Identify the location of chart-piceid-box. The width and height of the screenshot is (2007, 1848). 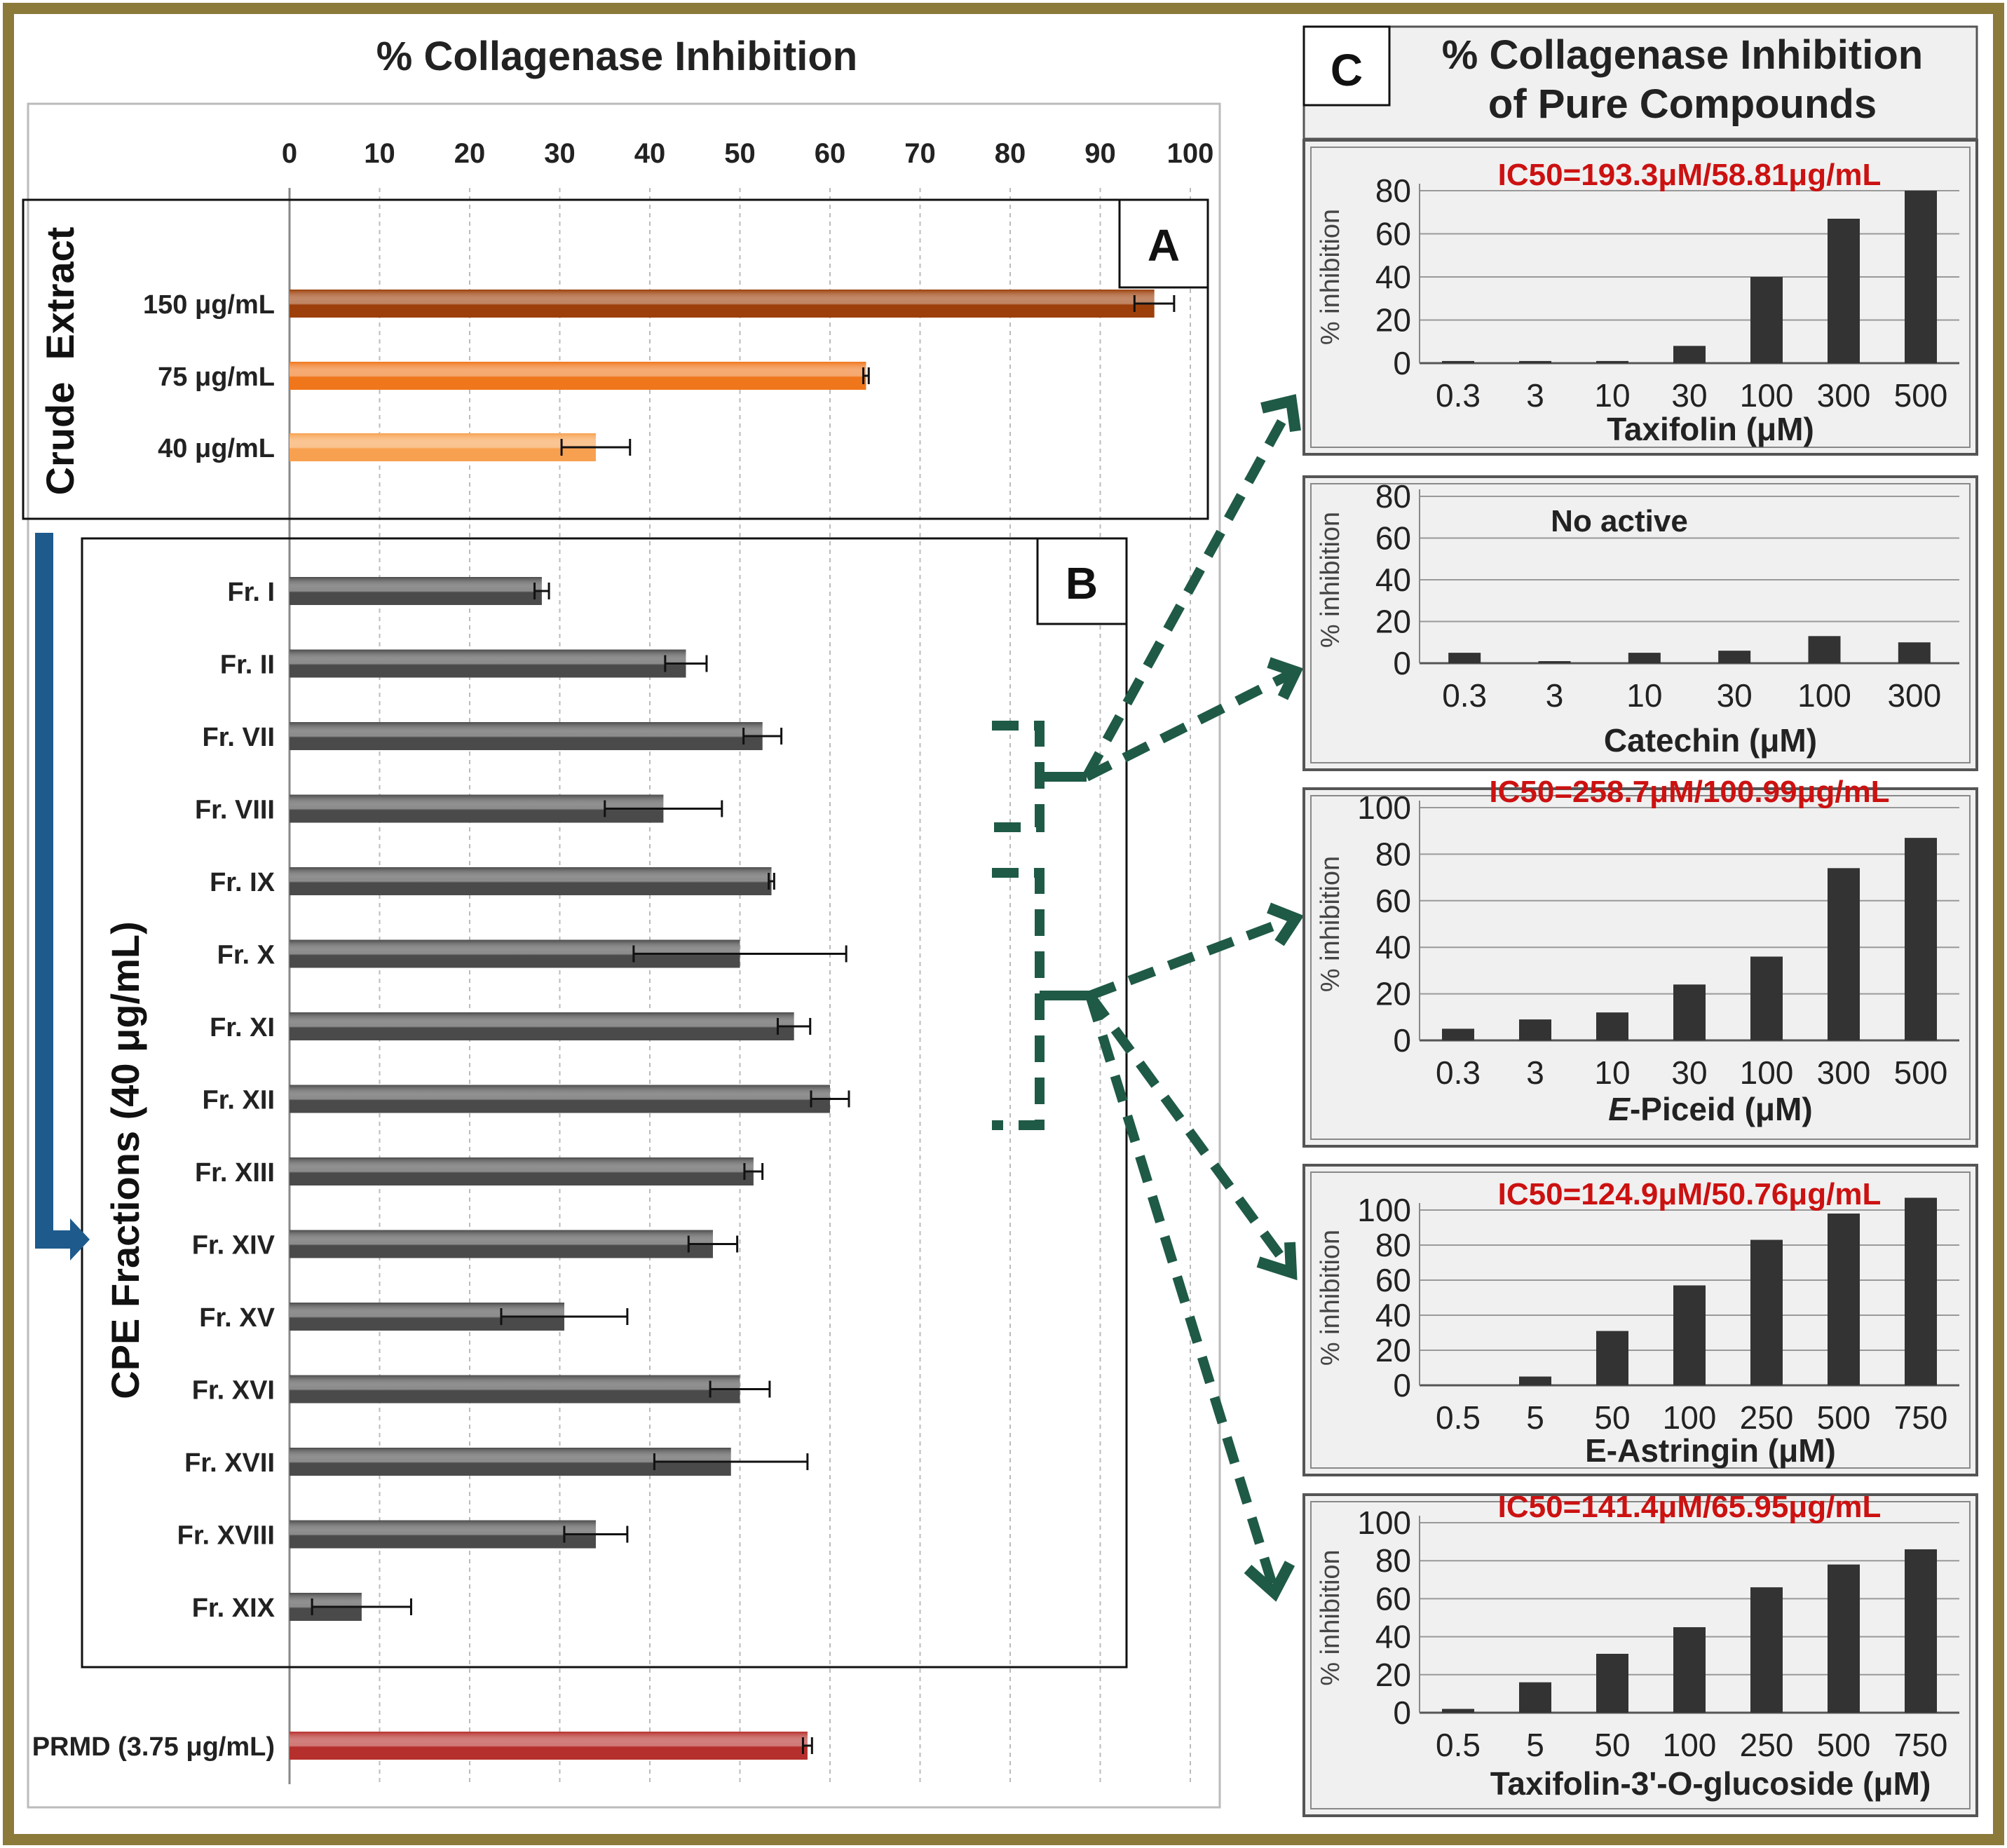
(1640, 967).